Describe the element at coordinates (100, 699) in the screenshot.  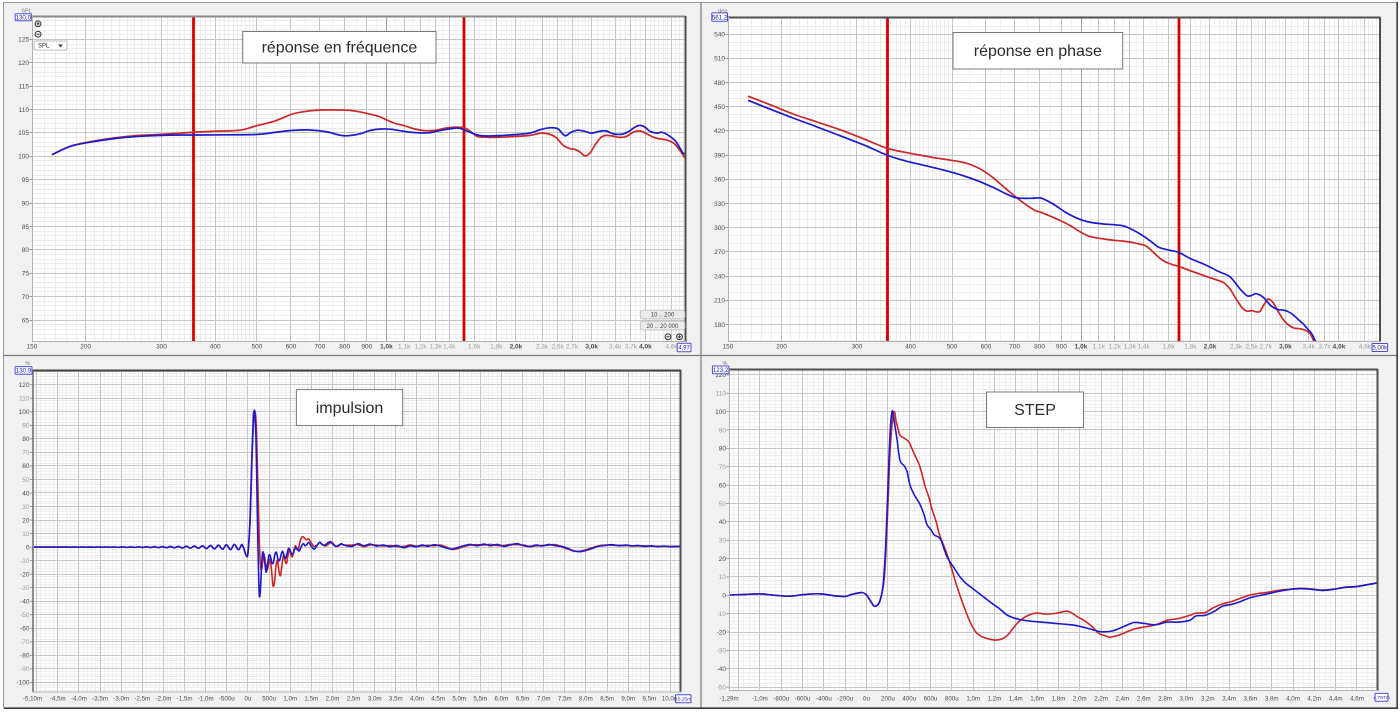
I see `svg-text: -3,5m` at that location.